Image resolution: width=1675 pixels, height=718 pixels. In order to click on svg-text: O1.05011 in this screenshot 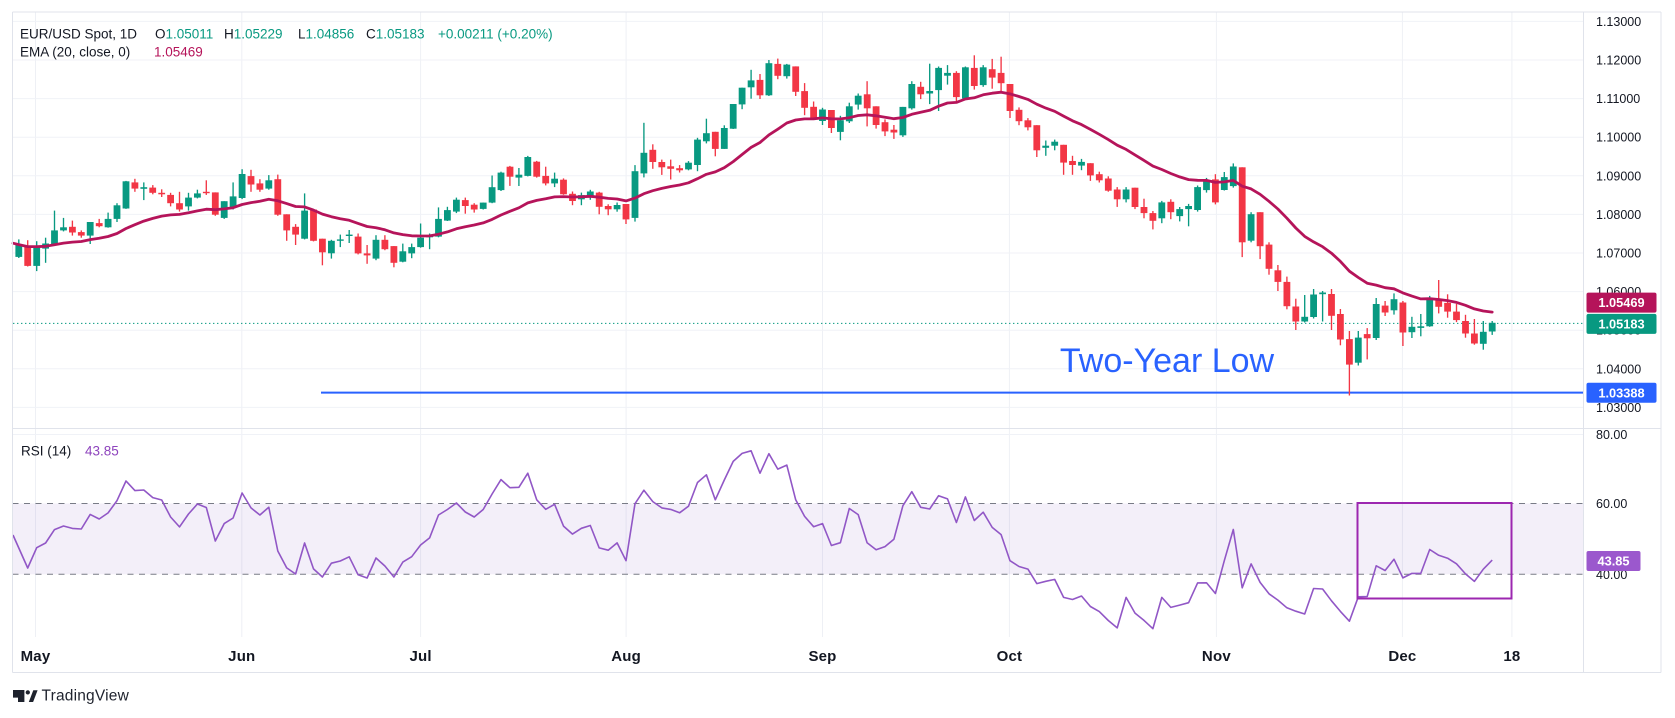, I will do `click(184, 34)`.